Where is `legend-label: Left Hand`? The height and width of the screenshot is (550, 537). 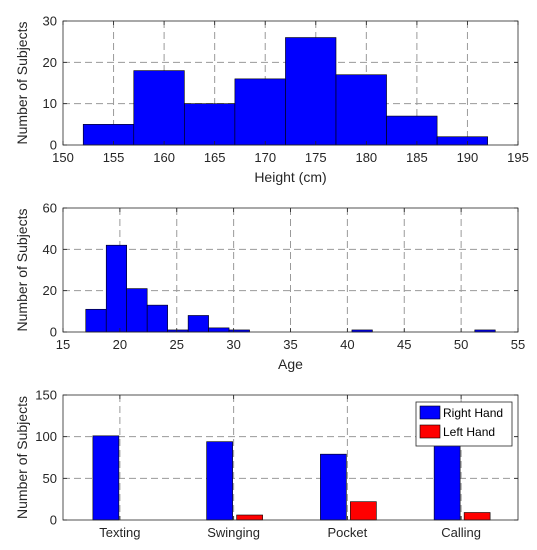
legend-label: Left Hand is located at coordinates (469, 432).